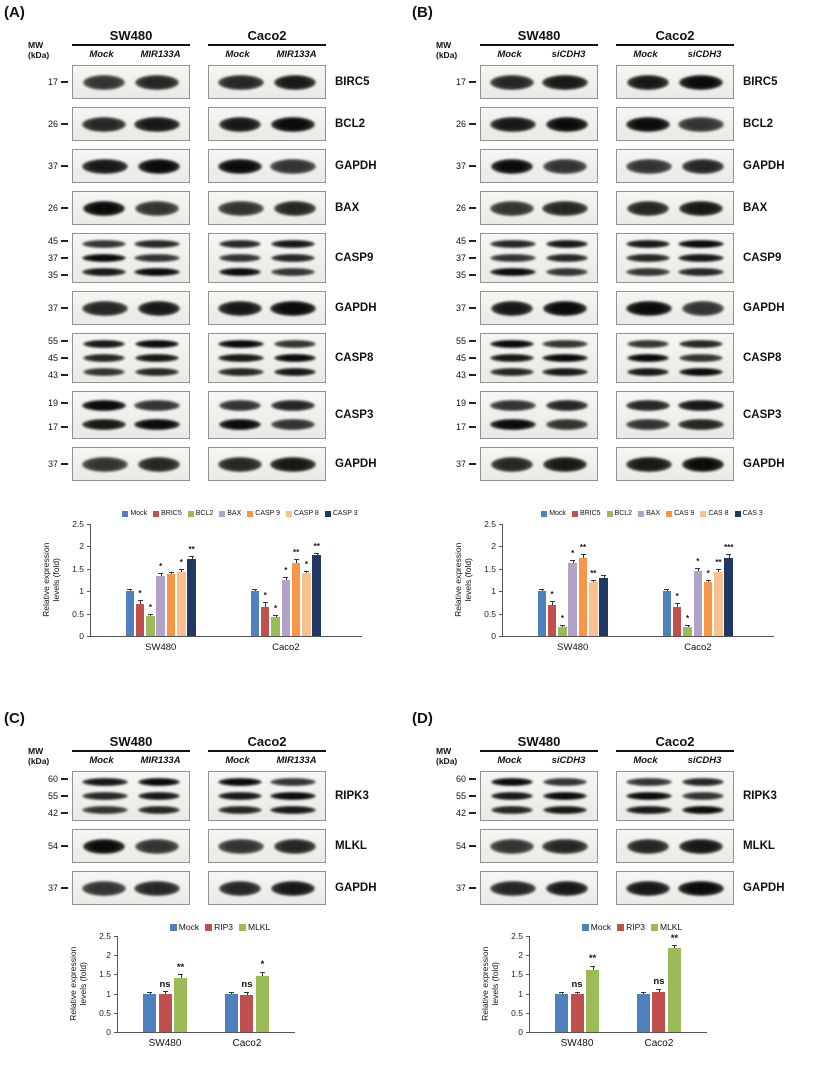  Describe the element at coordinates (603, 415) in the screenshot. I see `blot-row: 19 17 CASP3` at that location.